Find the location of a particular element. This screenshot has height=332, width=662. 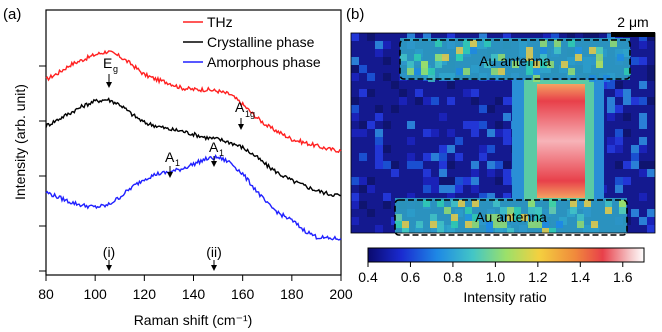

antenna-bottom-label: Au antenna is located at coordinates (511, 217).